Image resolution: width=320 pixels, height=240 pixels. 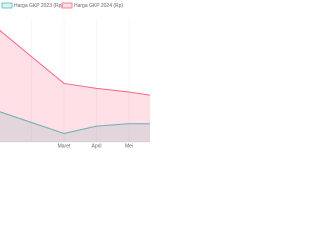 What do you see at coordinates (98, 6) in the screenshot?
I see `legend-label: Harga GKP 2024 (Rp)` at bounding box center [98, 6].